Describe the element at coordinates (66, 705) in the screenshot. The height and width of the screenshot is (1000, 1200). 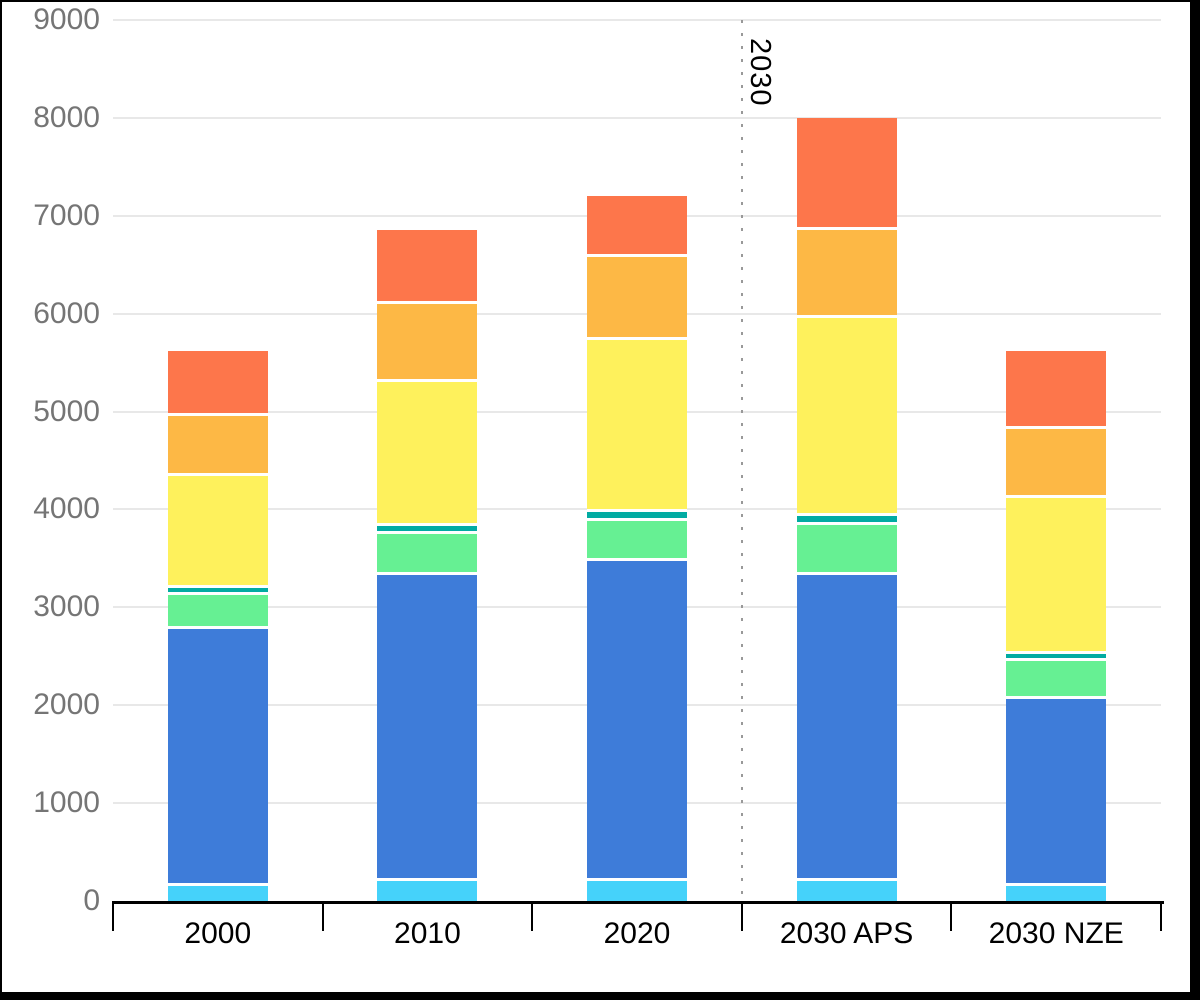
I see `y-axis-tick-label: 2000` at that location.